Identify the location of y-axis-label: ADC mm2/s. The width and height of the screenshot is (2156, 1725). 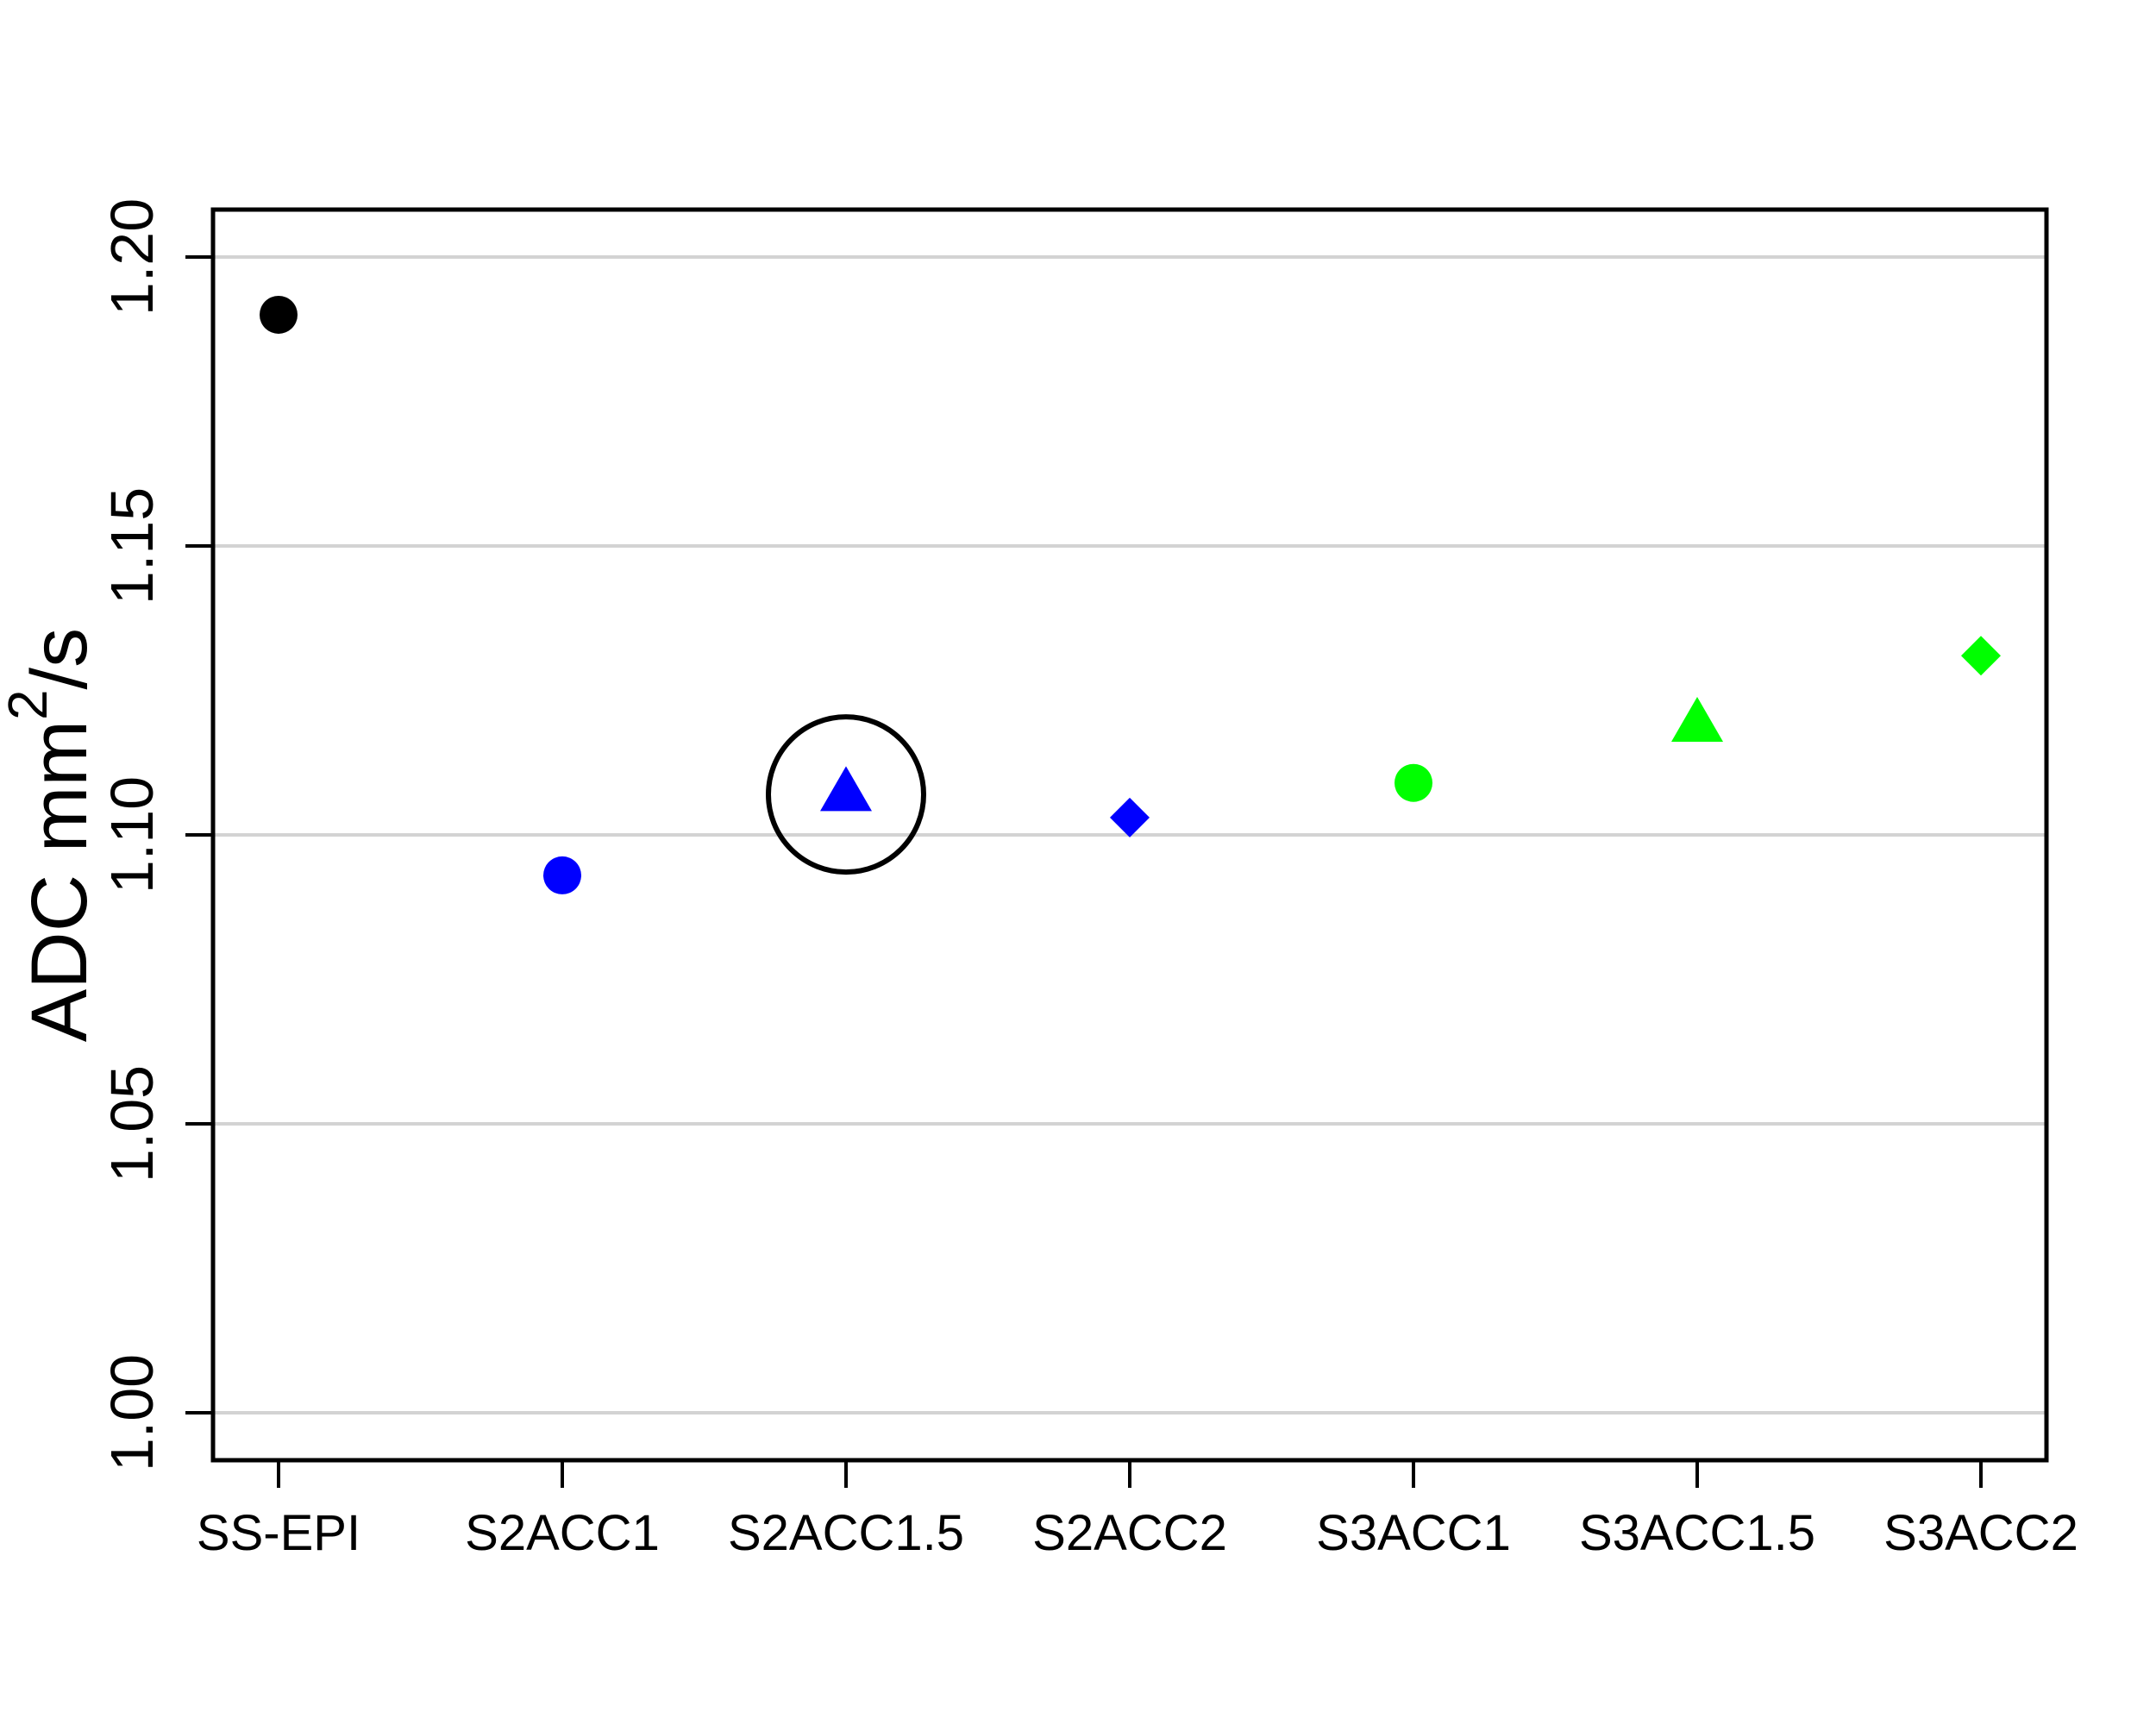
(51, 835).